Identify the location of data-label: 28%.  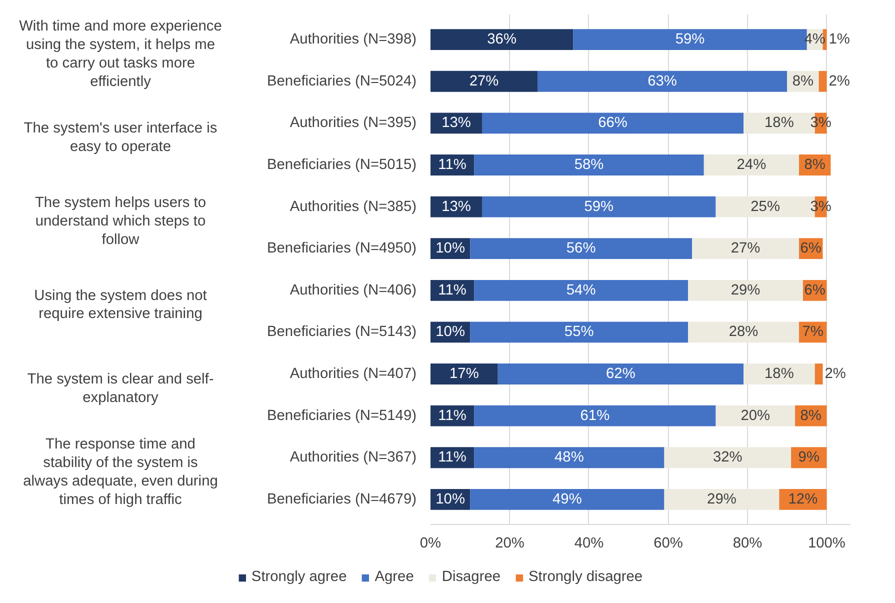
(743, 332).